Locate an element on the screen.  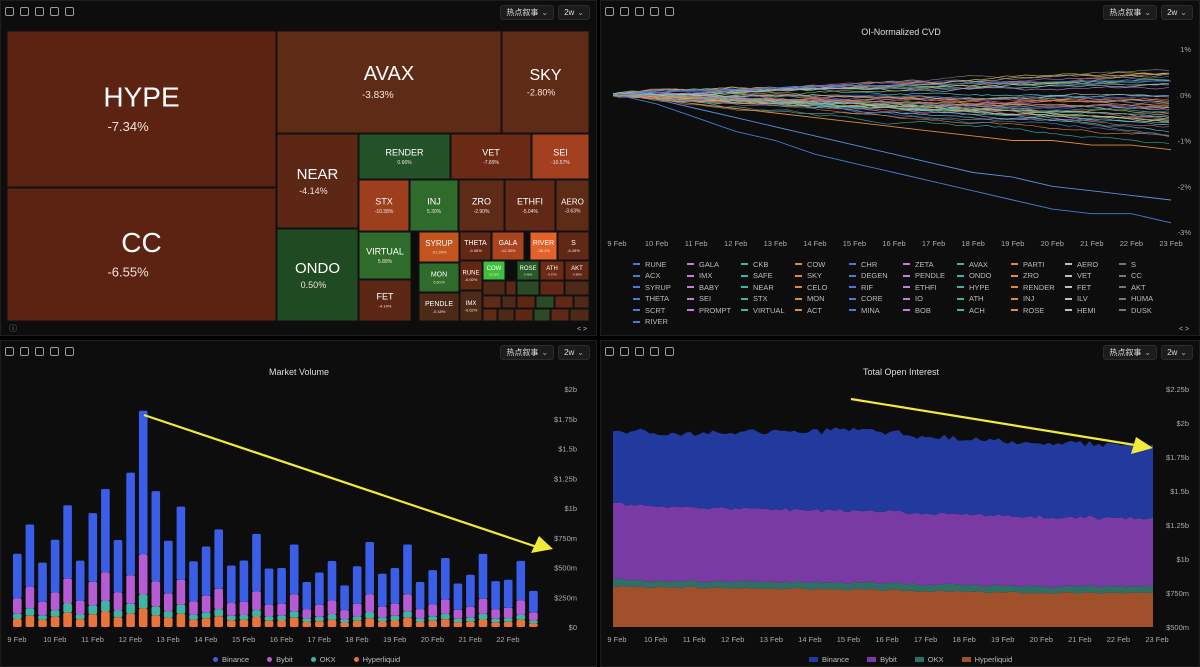
legend-item-virtual: VIRTUAL is located at coordinates (768, 310).